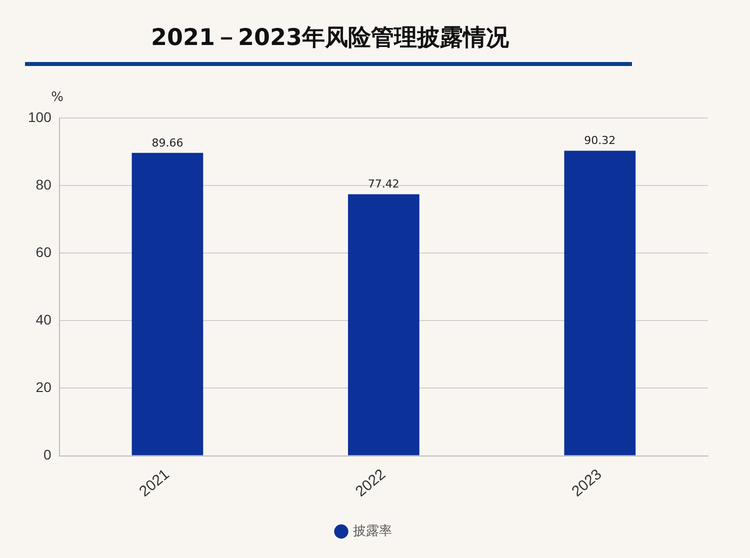 This screenshot has width=750, height=558. Describe the element at coordinates (44, 387) in the screenshot. I see `y-tick-label: 20` at that location.